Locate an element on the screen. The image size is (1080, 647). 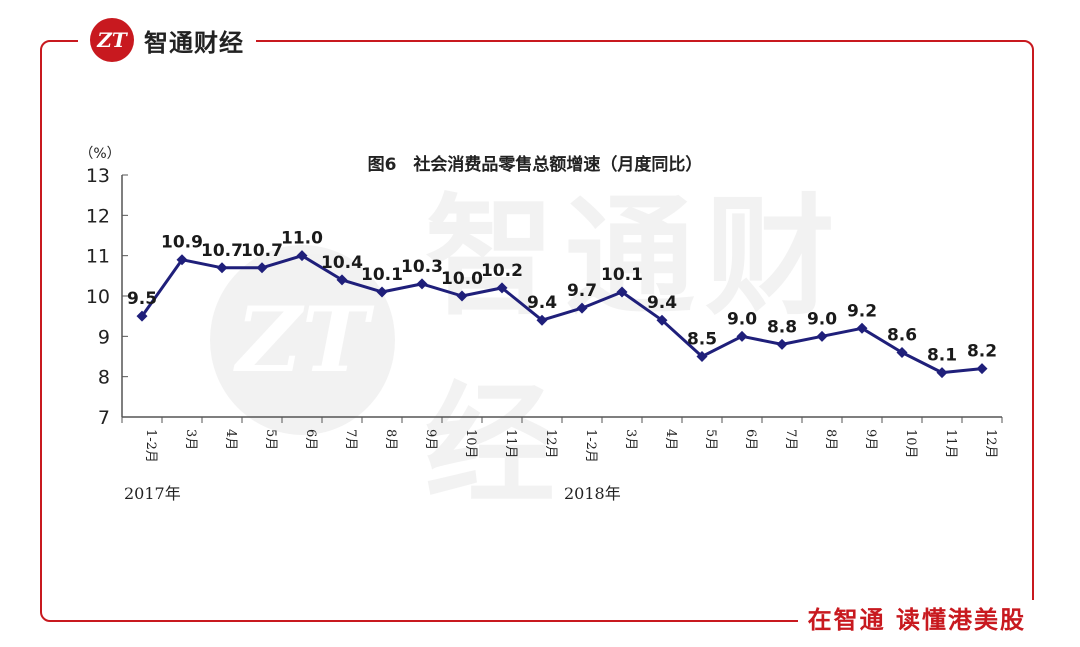
y-tick-label: 10 is located at coordinates (98, 297).